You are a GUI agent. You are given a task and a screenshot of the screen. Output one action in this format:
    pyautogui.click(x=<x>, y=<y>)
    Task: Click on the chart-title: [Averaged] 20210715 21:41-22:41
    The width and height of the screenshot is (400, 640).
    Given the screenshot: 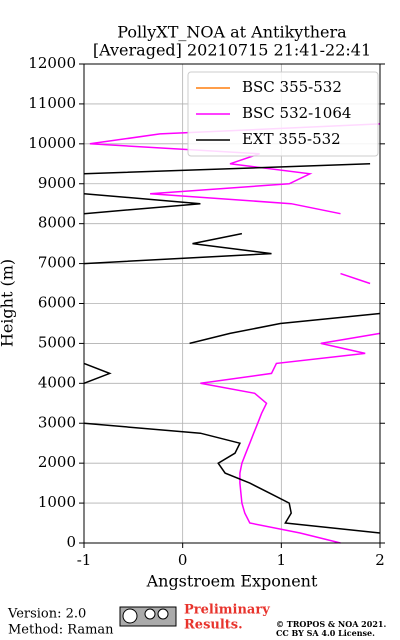 What is the action you would take?
    pyautogui.click(x=232, y=50)
    